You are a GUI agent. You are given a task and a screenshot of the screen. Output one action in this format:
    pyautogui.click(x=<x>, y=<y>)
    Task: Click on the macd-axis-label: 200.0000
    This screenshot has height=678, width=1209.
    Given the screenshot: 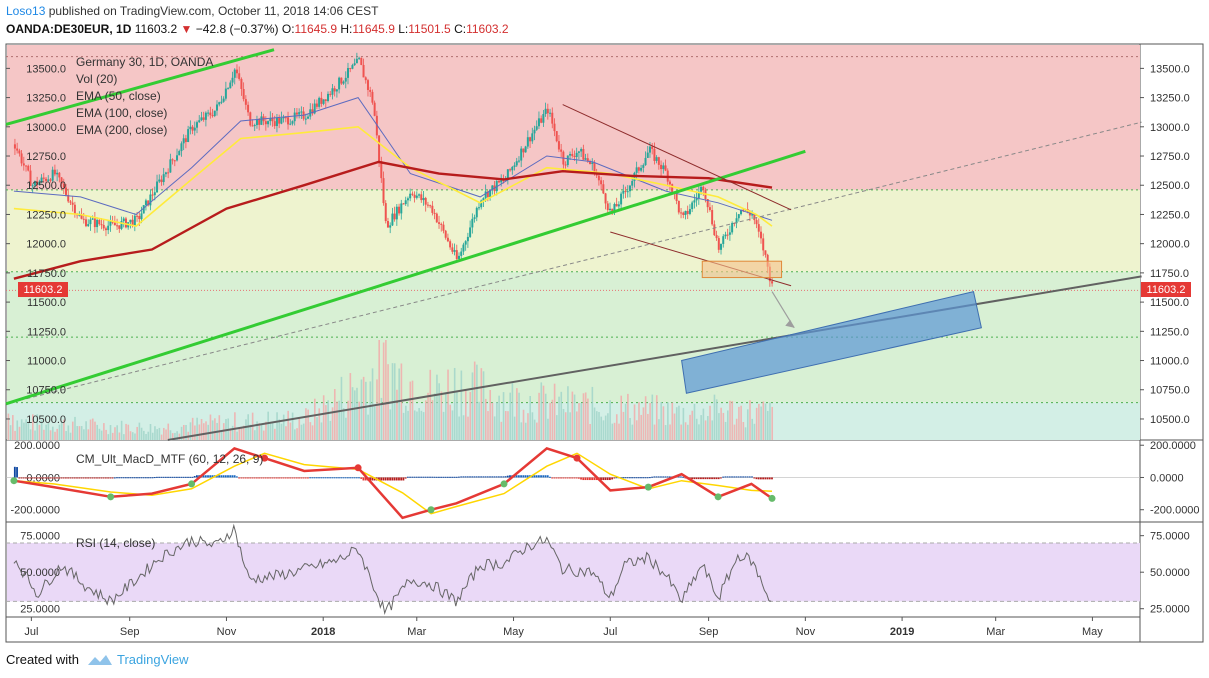 What is the action you would take?
    pyautogui.click(x=1173, y=446)
    